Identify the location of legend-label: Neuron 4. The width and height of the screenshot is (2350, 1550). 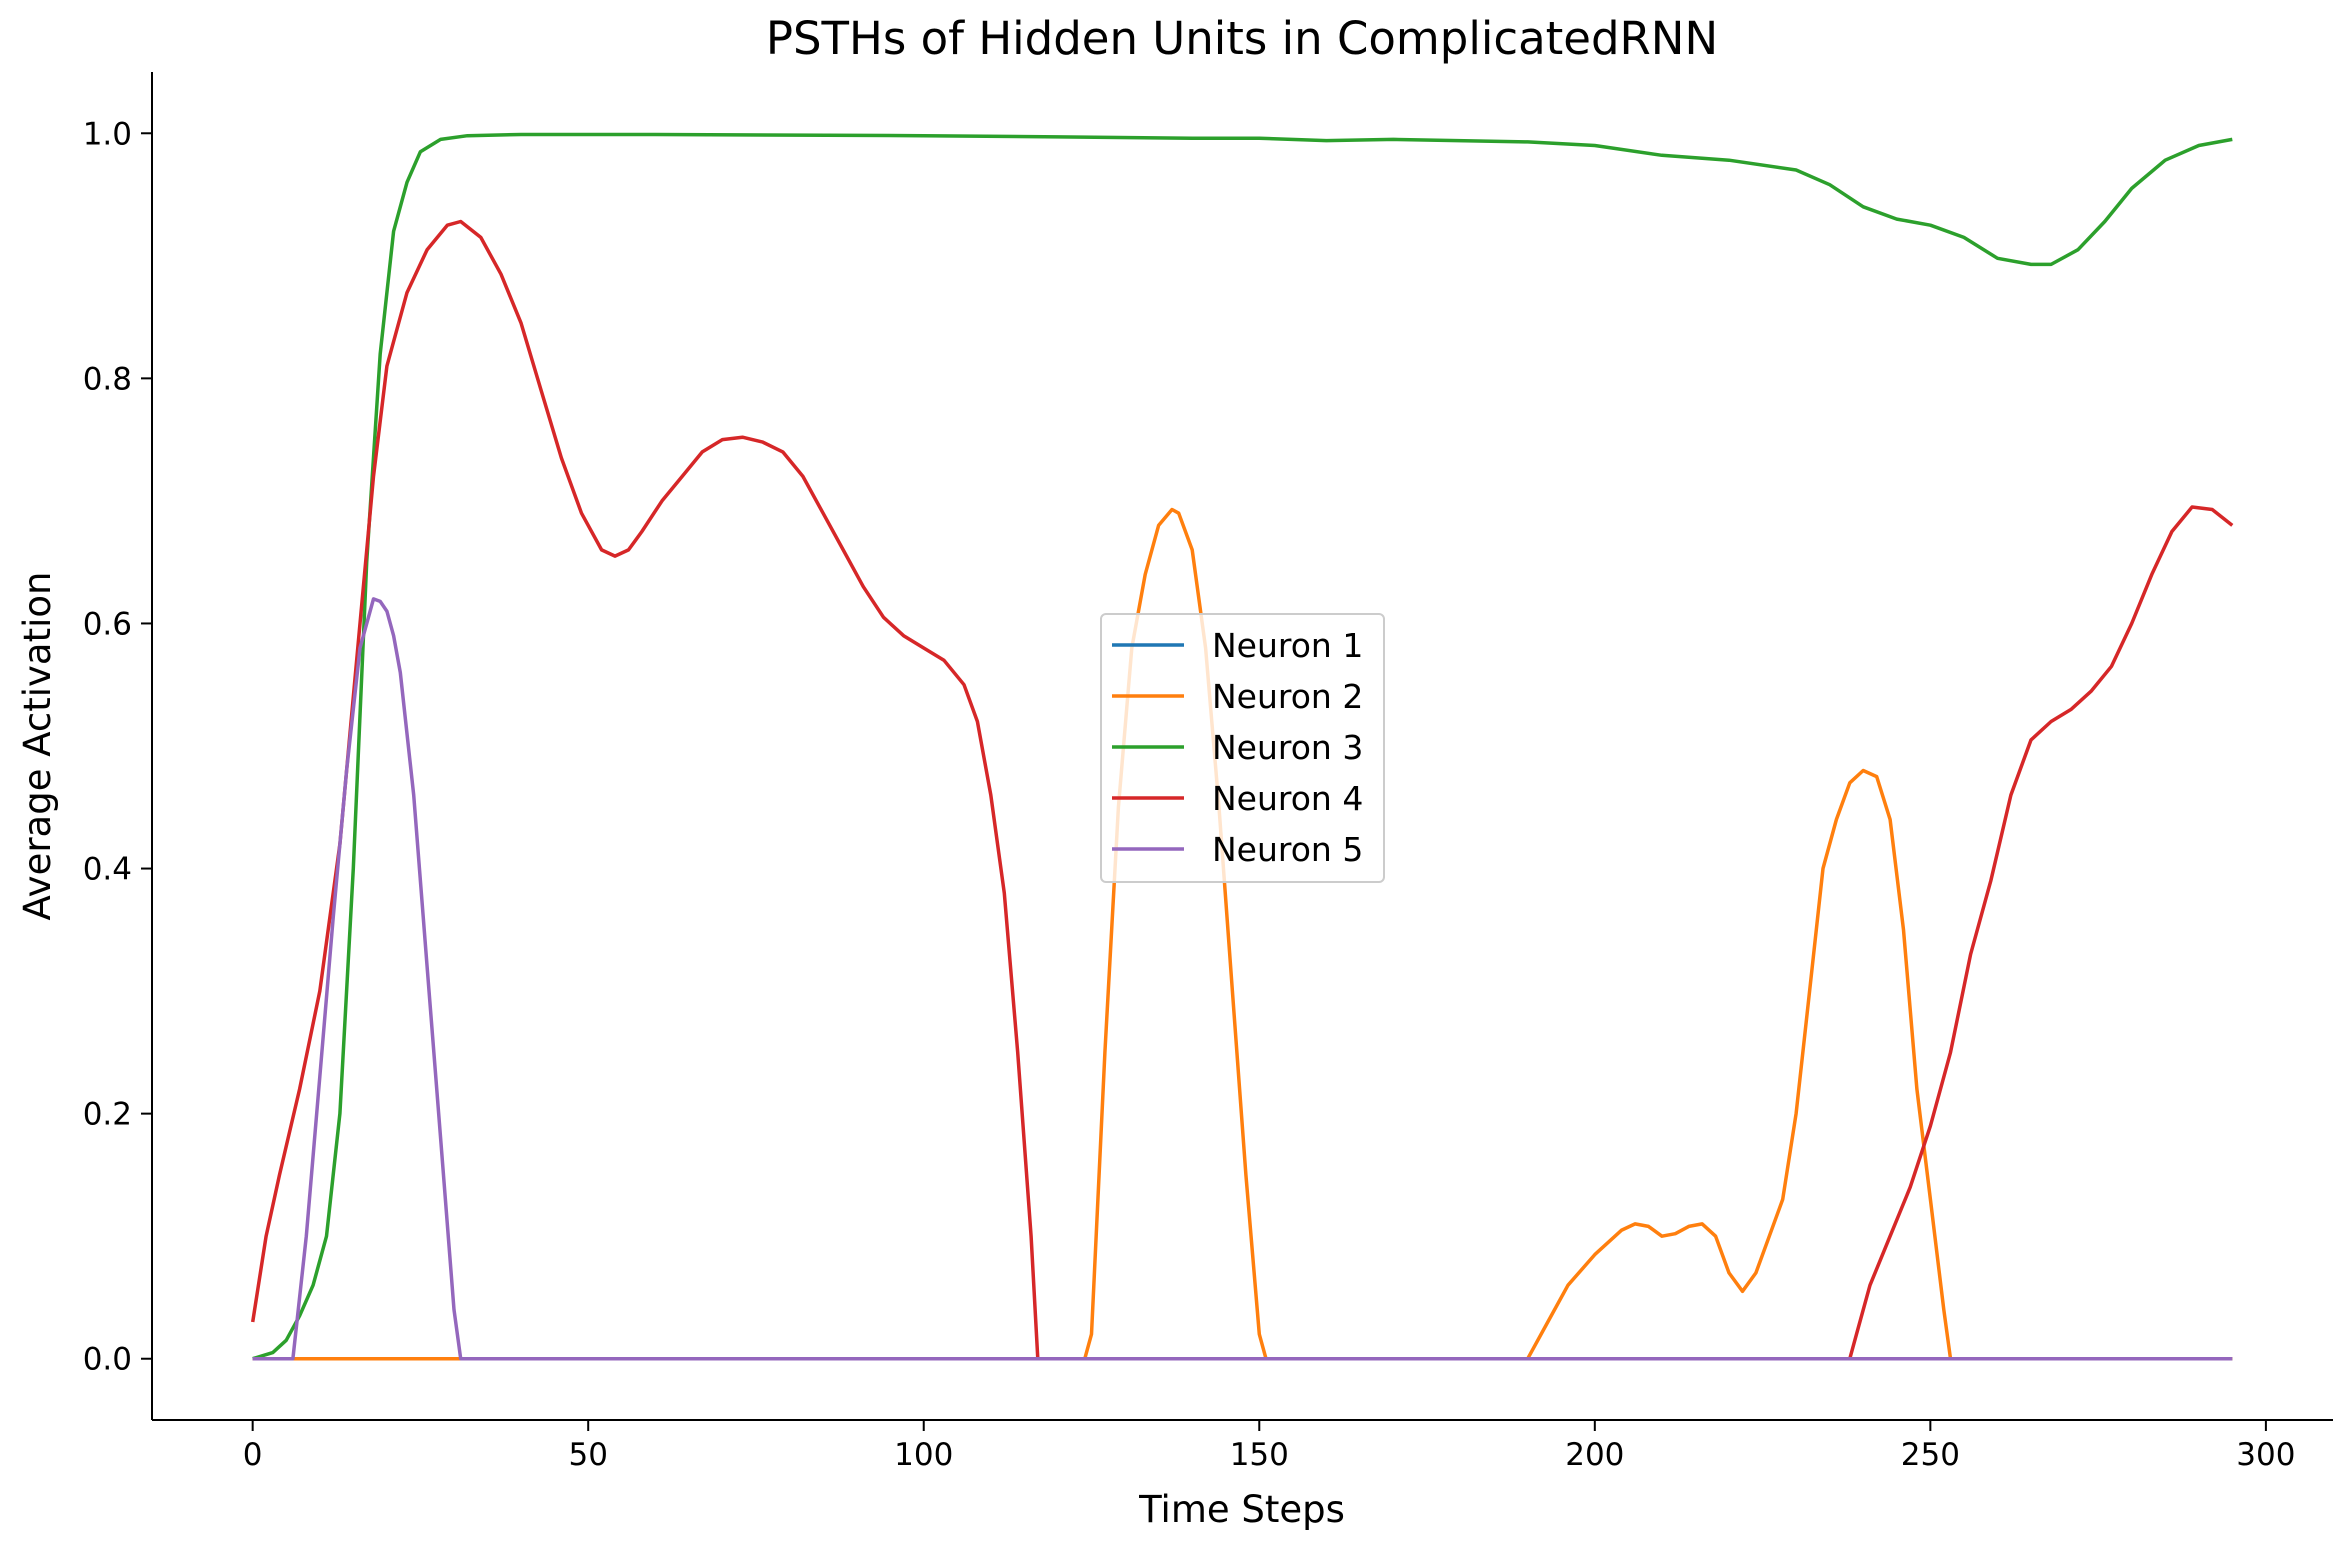
(1287, 798).